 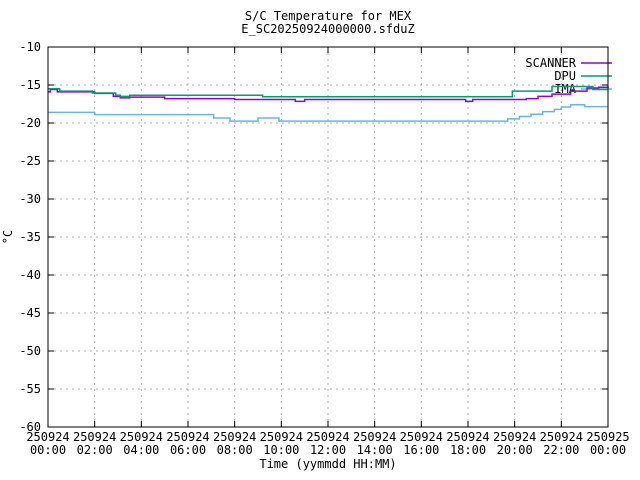 What do you see at coordinates (95, 450) in the screenshot?
I see `x-tick-label-time: 02:00` at bounding box center [95, 450].